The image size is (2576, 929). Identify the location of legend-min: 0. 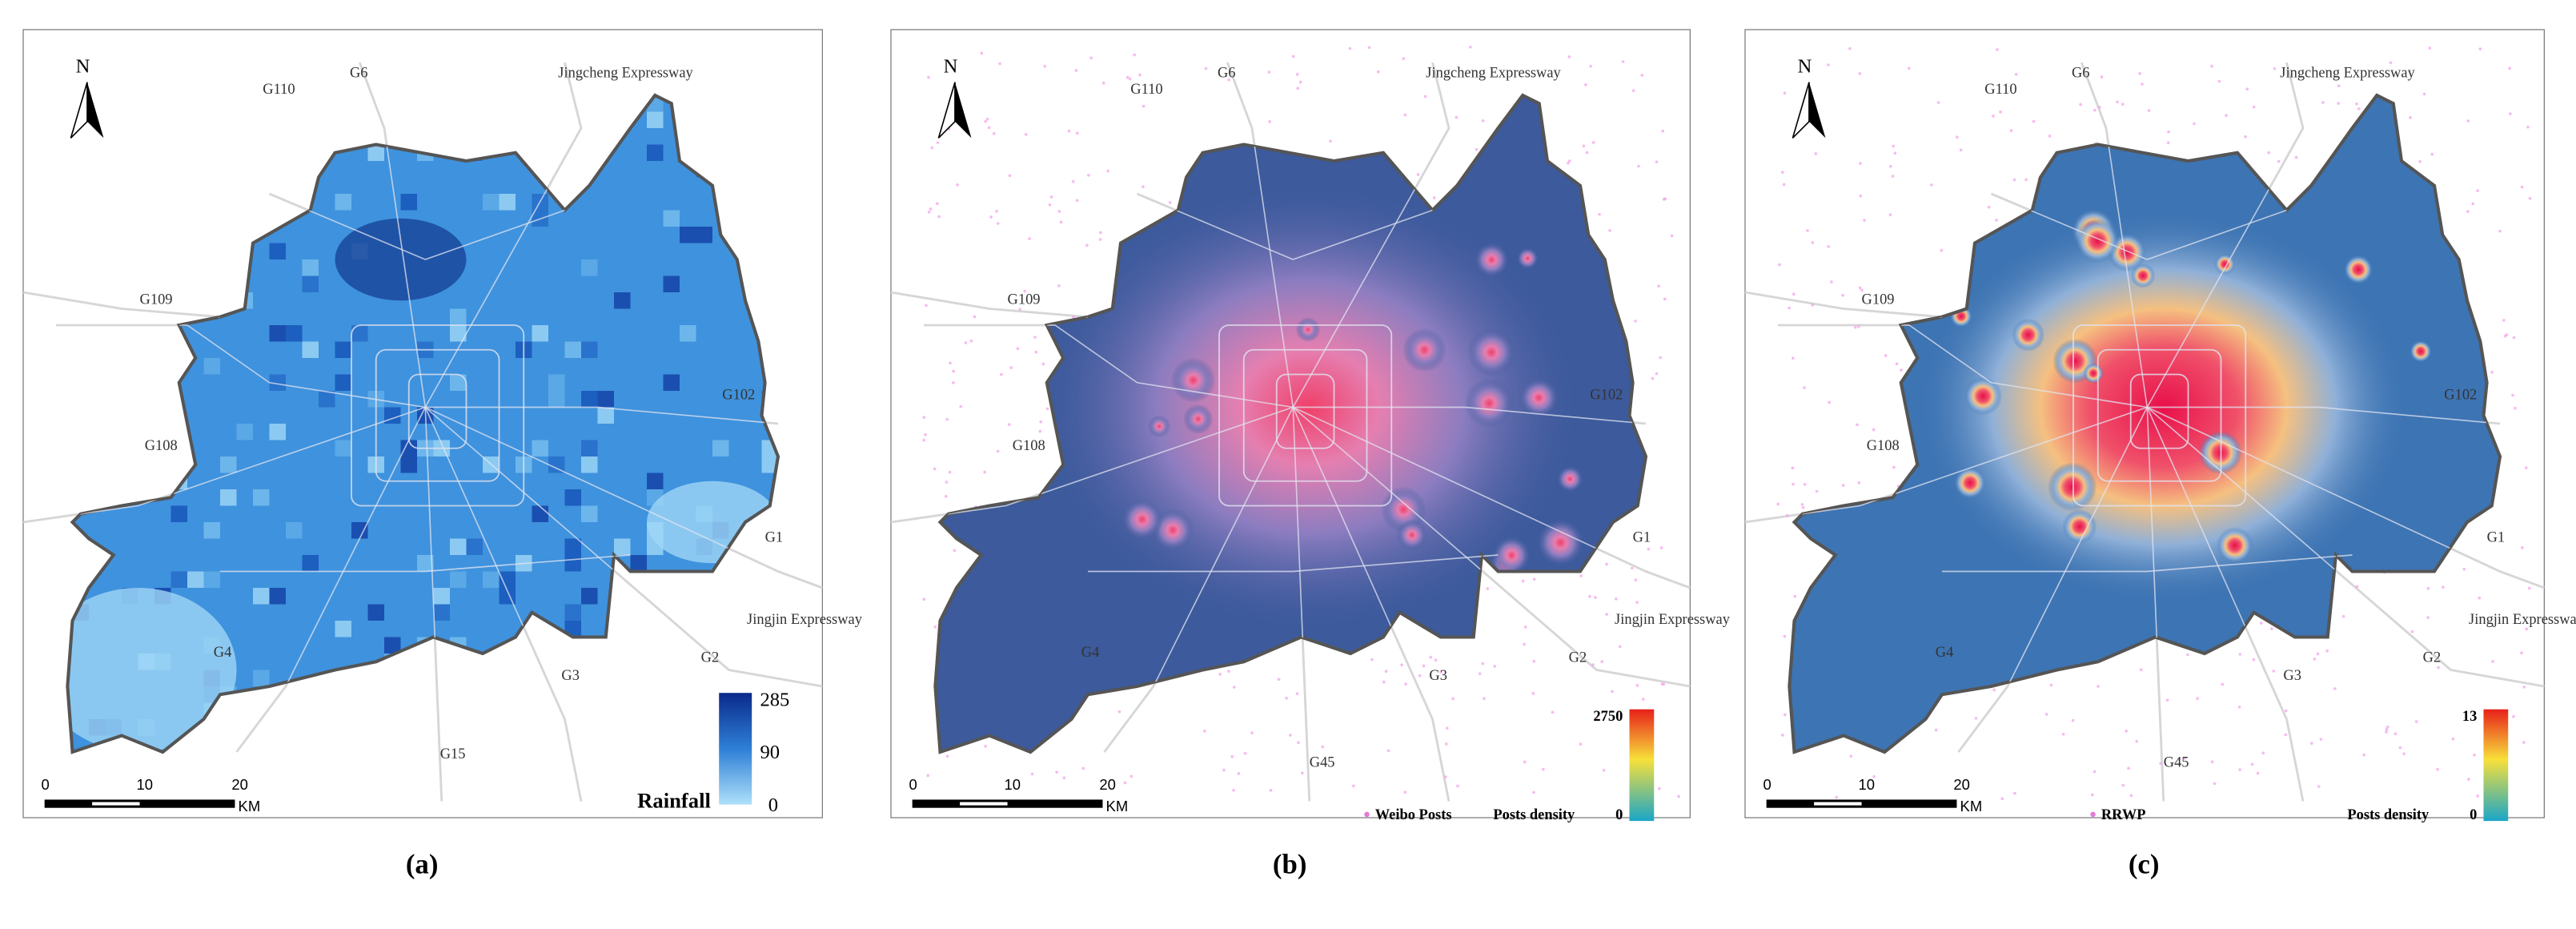
(2473, 814).